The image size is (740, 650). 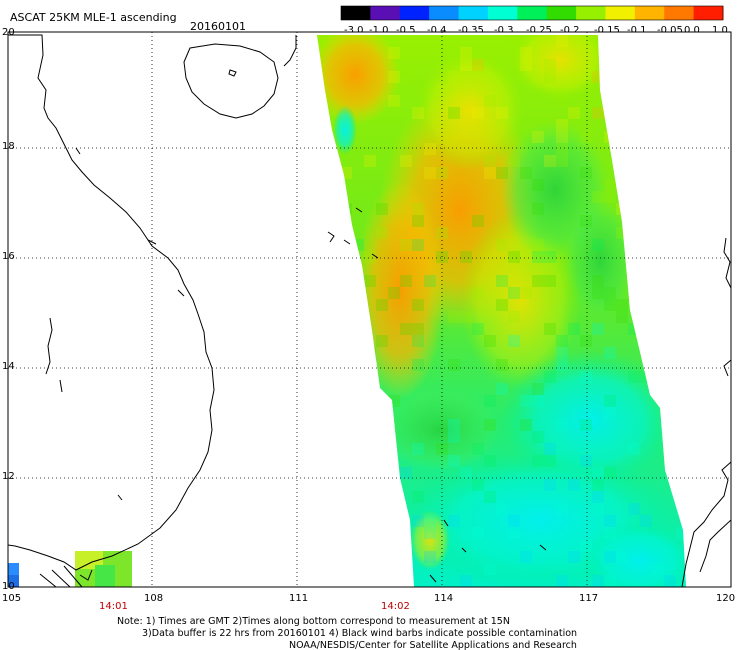 What do you see at coordinates (607, 30) in the screenshot?
I see `colorbar-label: -0.15` at bounding box center [607, 30].